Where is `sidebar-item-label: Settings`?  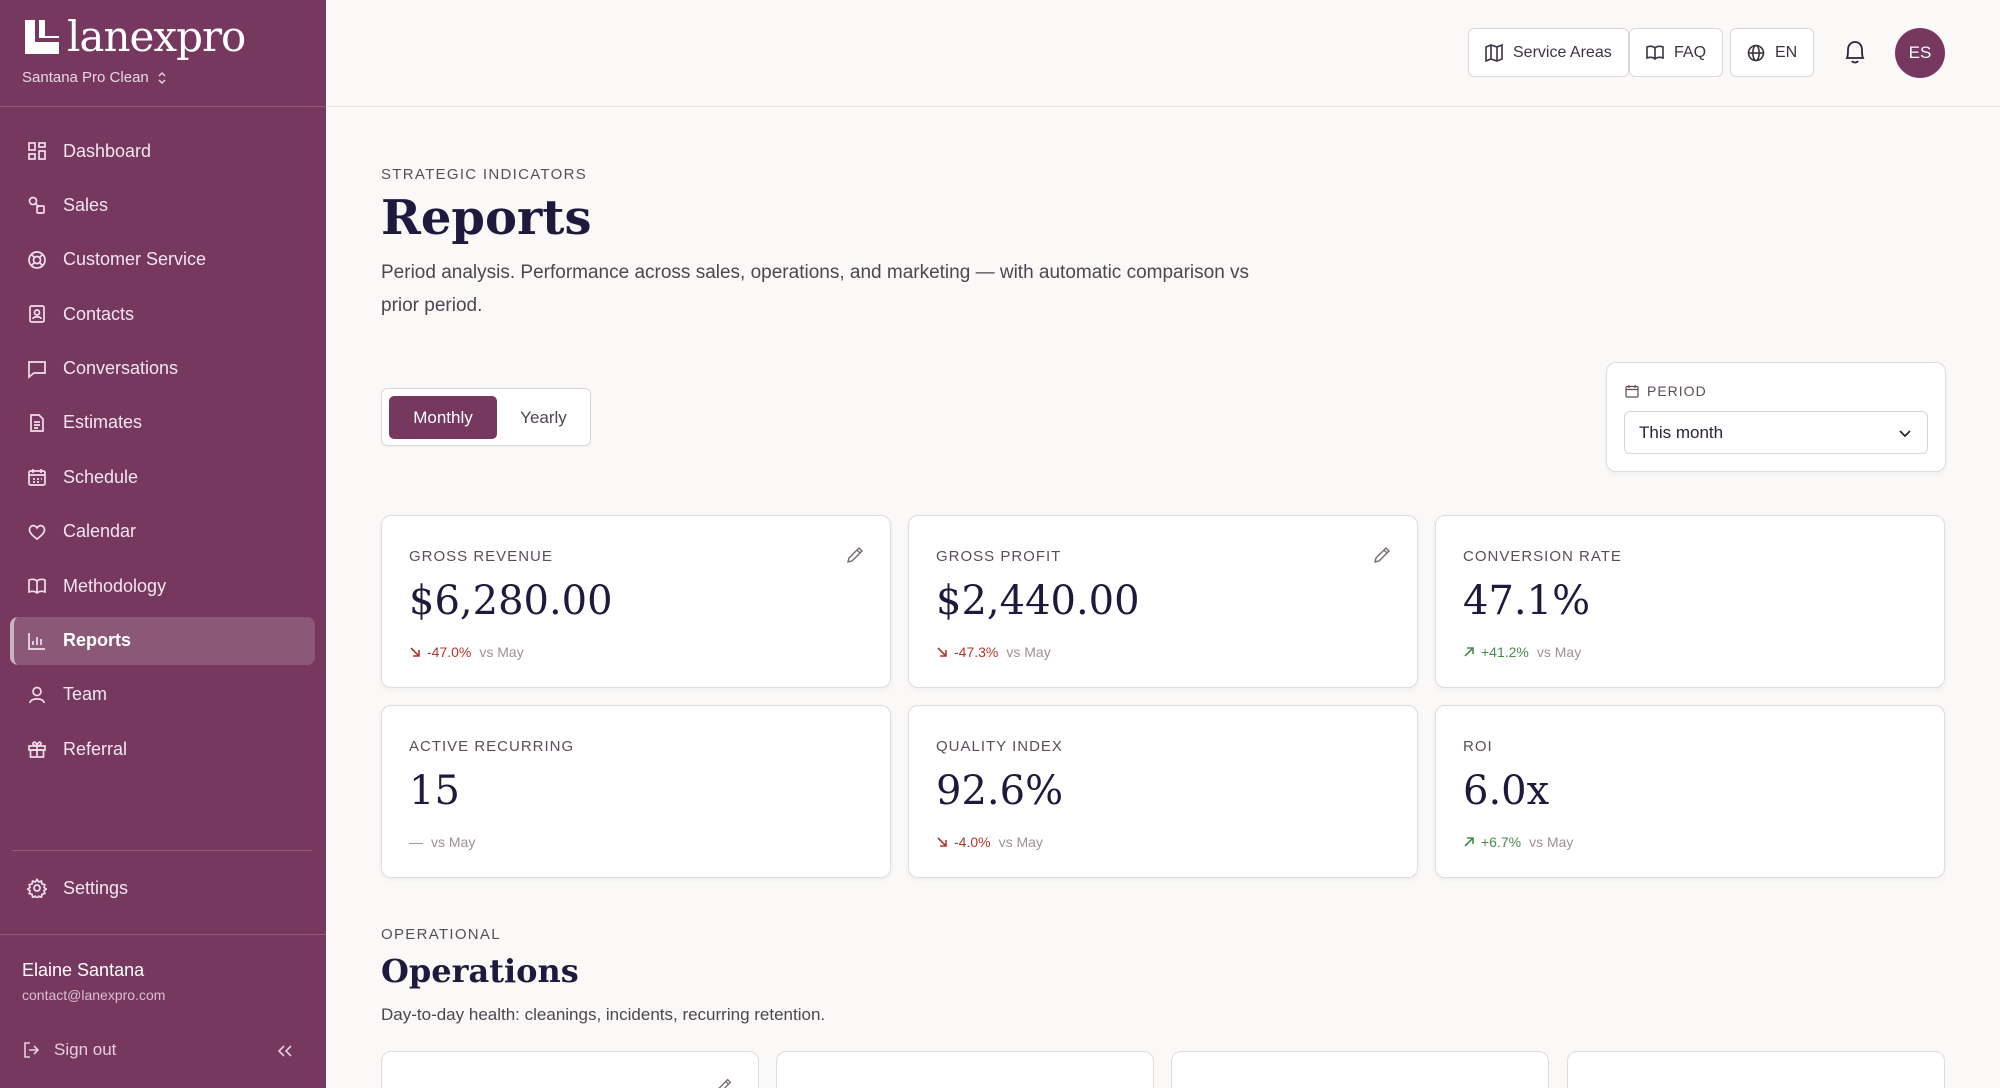 sidebar-item-label: Settings is located at coordinates (96, 887).